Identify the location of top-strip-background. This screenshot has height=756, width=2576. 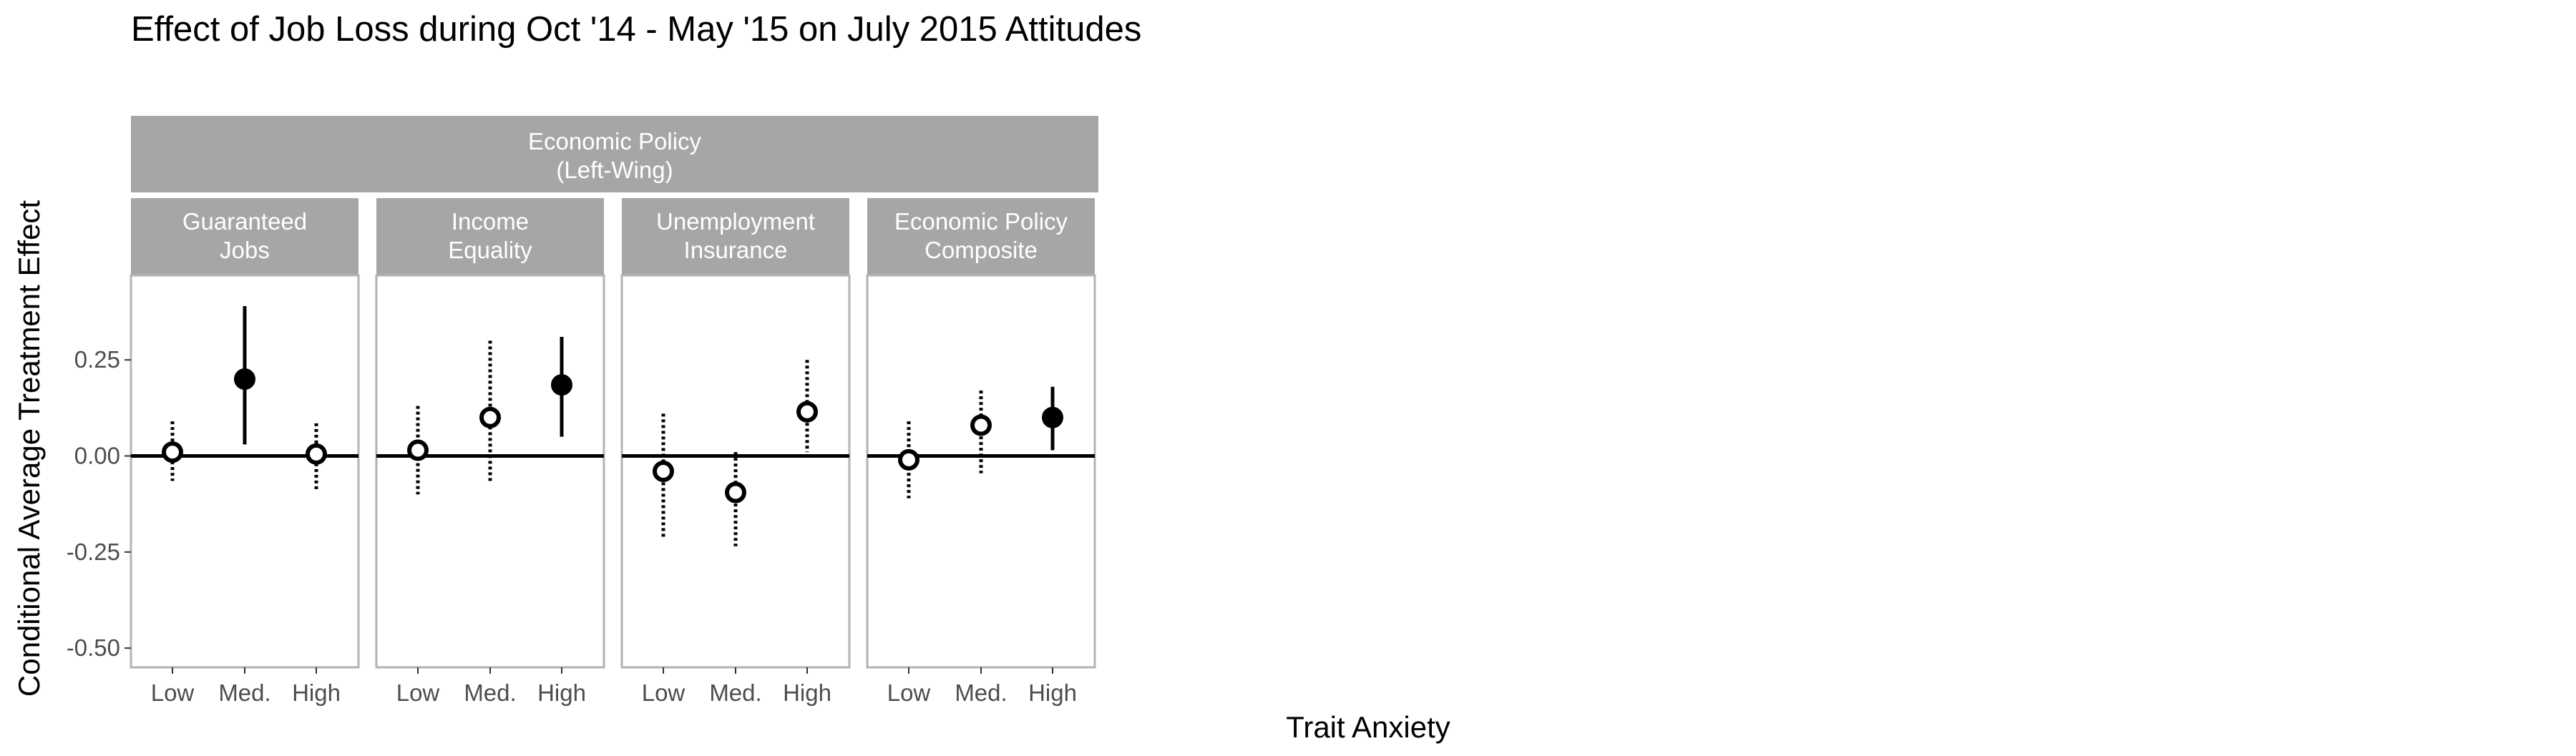
(614, 154).